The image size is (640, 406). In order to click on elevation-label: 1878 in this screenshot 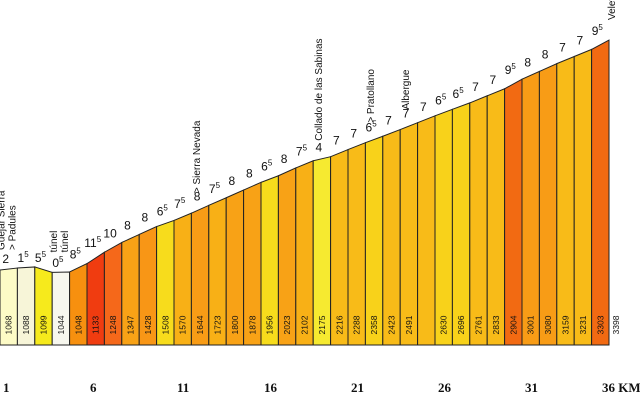, I will do `click(252, 324)`.